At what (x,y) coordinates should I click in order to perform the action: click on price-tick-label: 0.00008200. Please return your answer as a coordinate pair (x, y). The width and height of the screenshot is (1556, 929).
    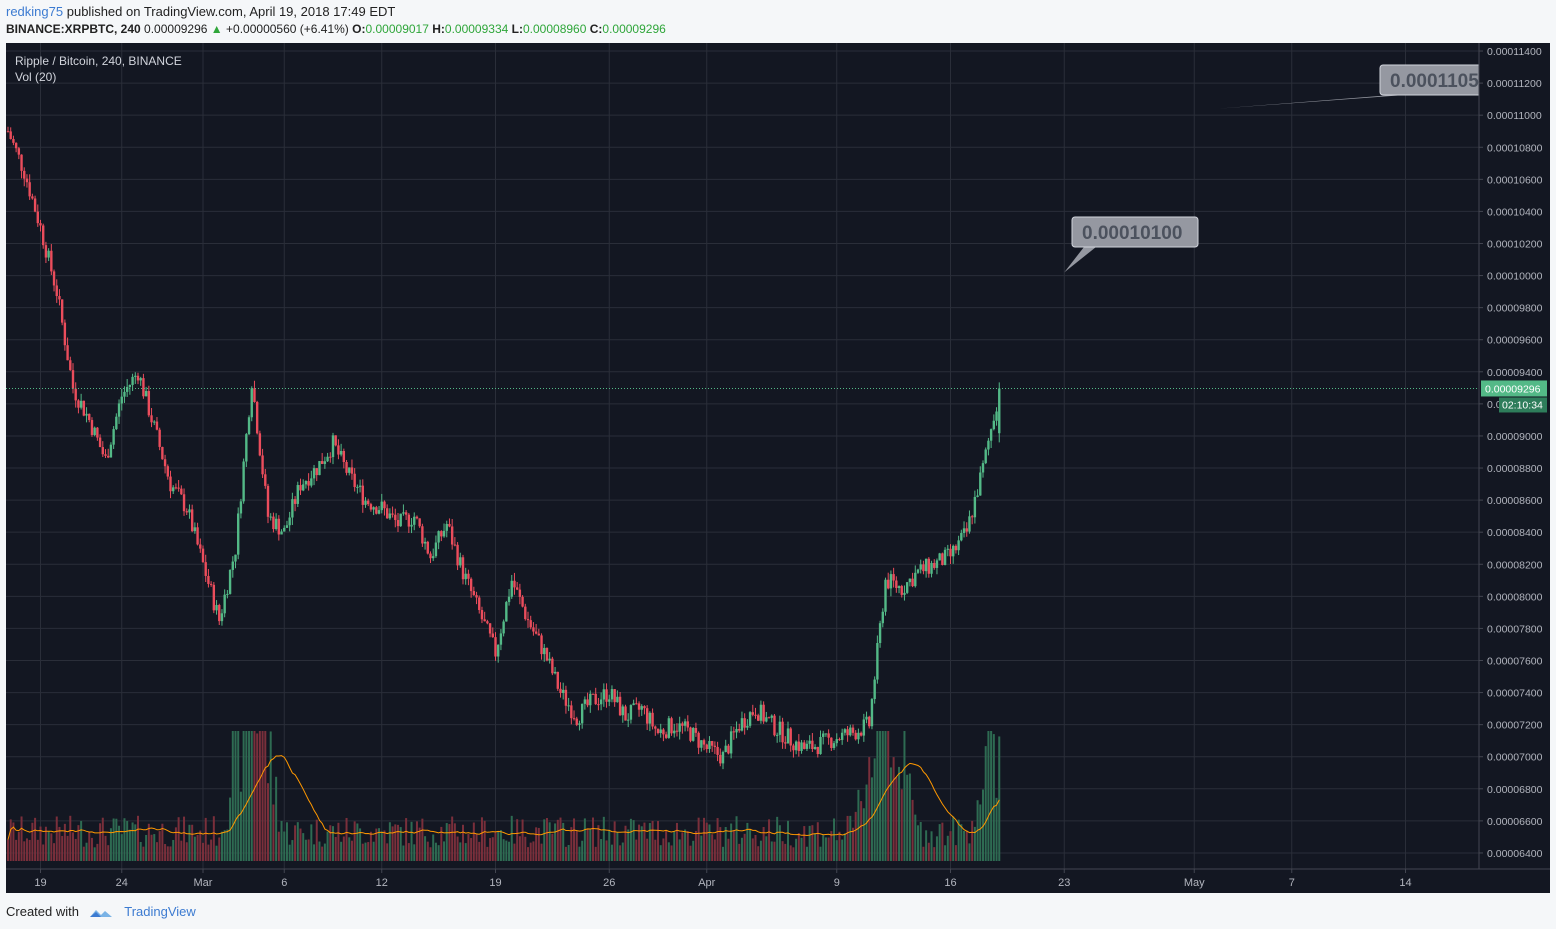
    Looking at the image, I should click on (1515, 565).